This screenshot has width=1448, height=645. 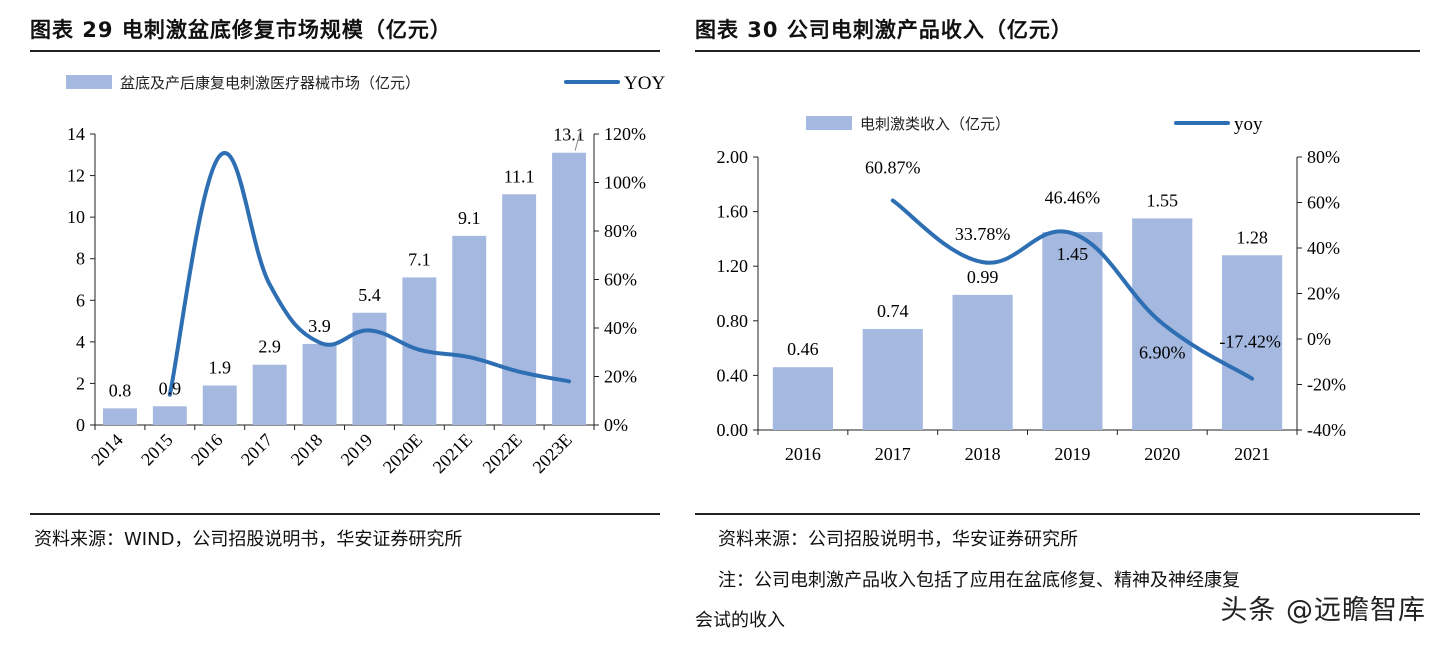 What do you see at coordinates (270, 83) in the screenshot?
I see `left-legend-bar-label: 盆底及产后康复电刺激医疗器械市场（亿元）` at bounding box center [270, 83].